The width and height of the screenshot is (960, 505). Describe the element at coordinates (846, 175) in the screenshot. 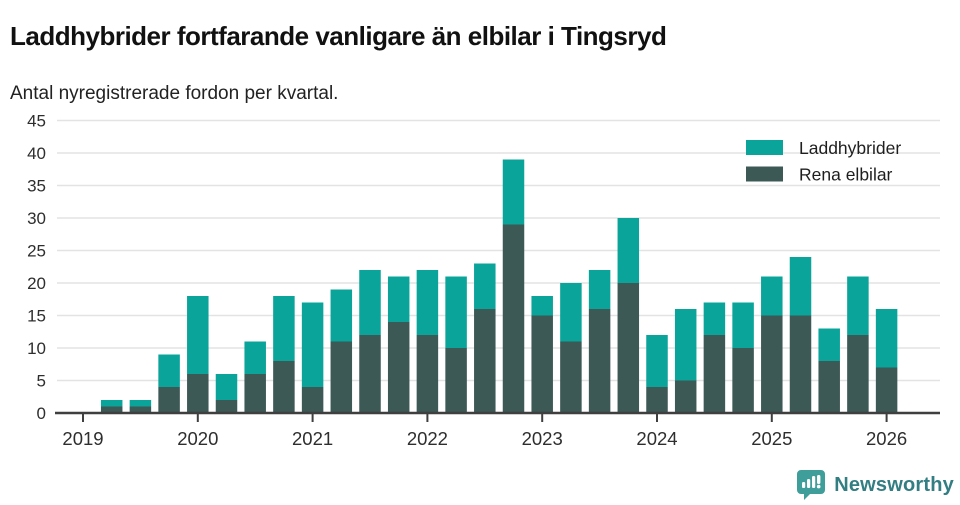

I see `legend-label: Rena elbilar` at that location.